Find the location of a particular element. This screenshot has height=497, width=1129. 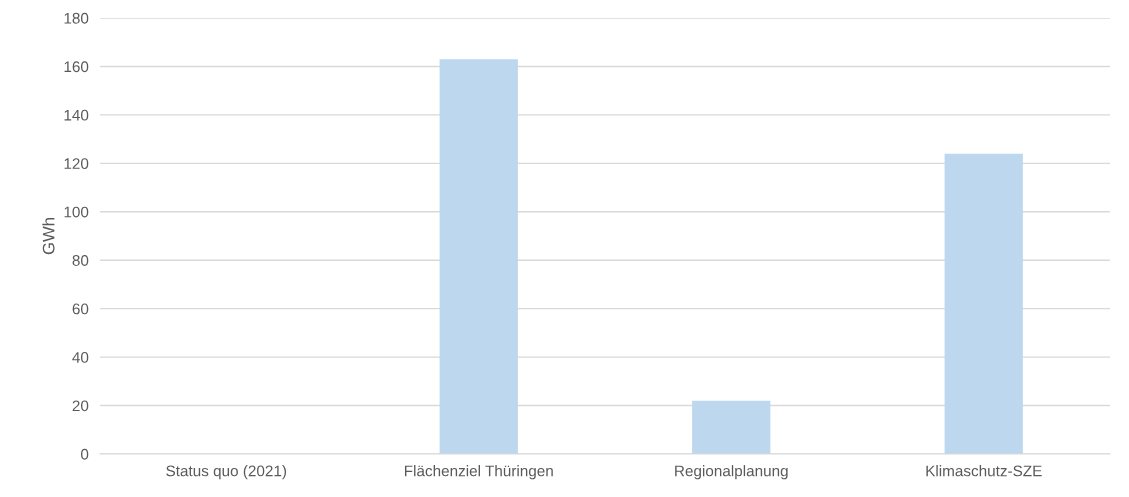

y-tick-label: 120 is located at coordinates (76, 164).